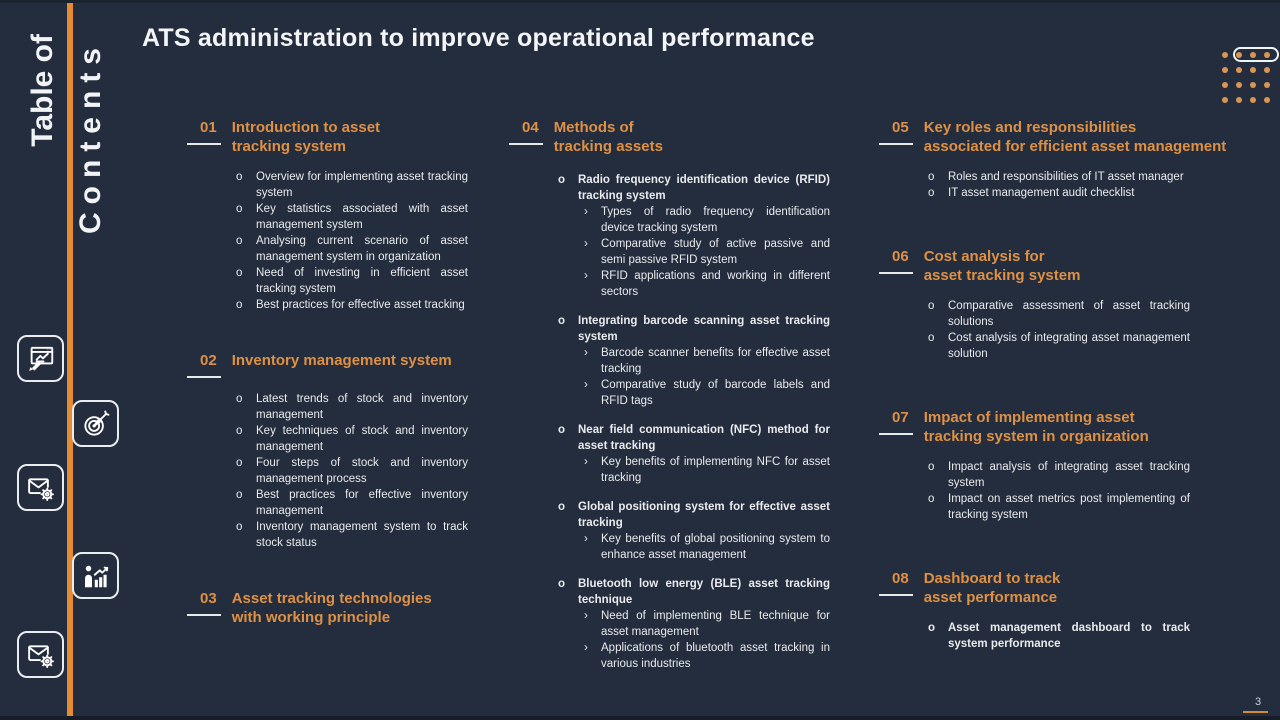 This screenshot has width=1280, height=720. What do you see at coordinates (40, 487) in the screenshot?
I see `sidebar-tile-email-settings` at bounding box center [40, 487].